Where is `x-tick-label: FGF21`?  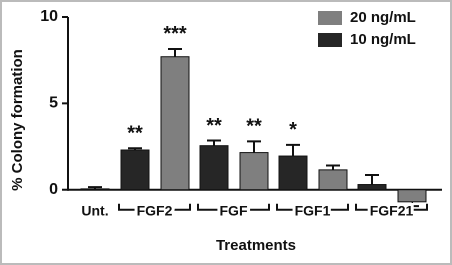 x-tick-label: FGF21 is located at coordinates (392, 210).